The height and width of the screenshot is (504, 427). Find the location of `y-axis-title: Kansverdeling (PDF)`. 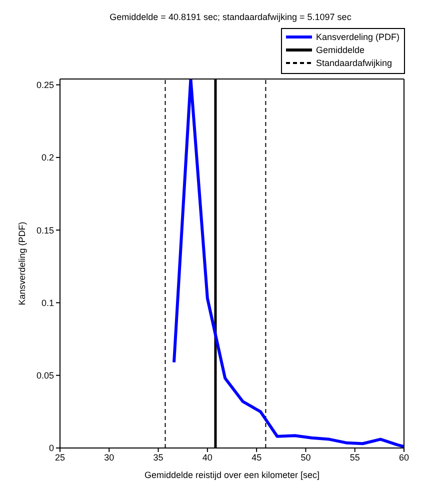

y-axis-title: Kansverdeling (PDF) is located at coordinates (22, 264).